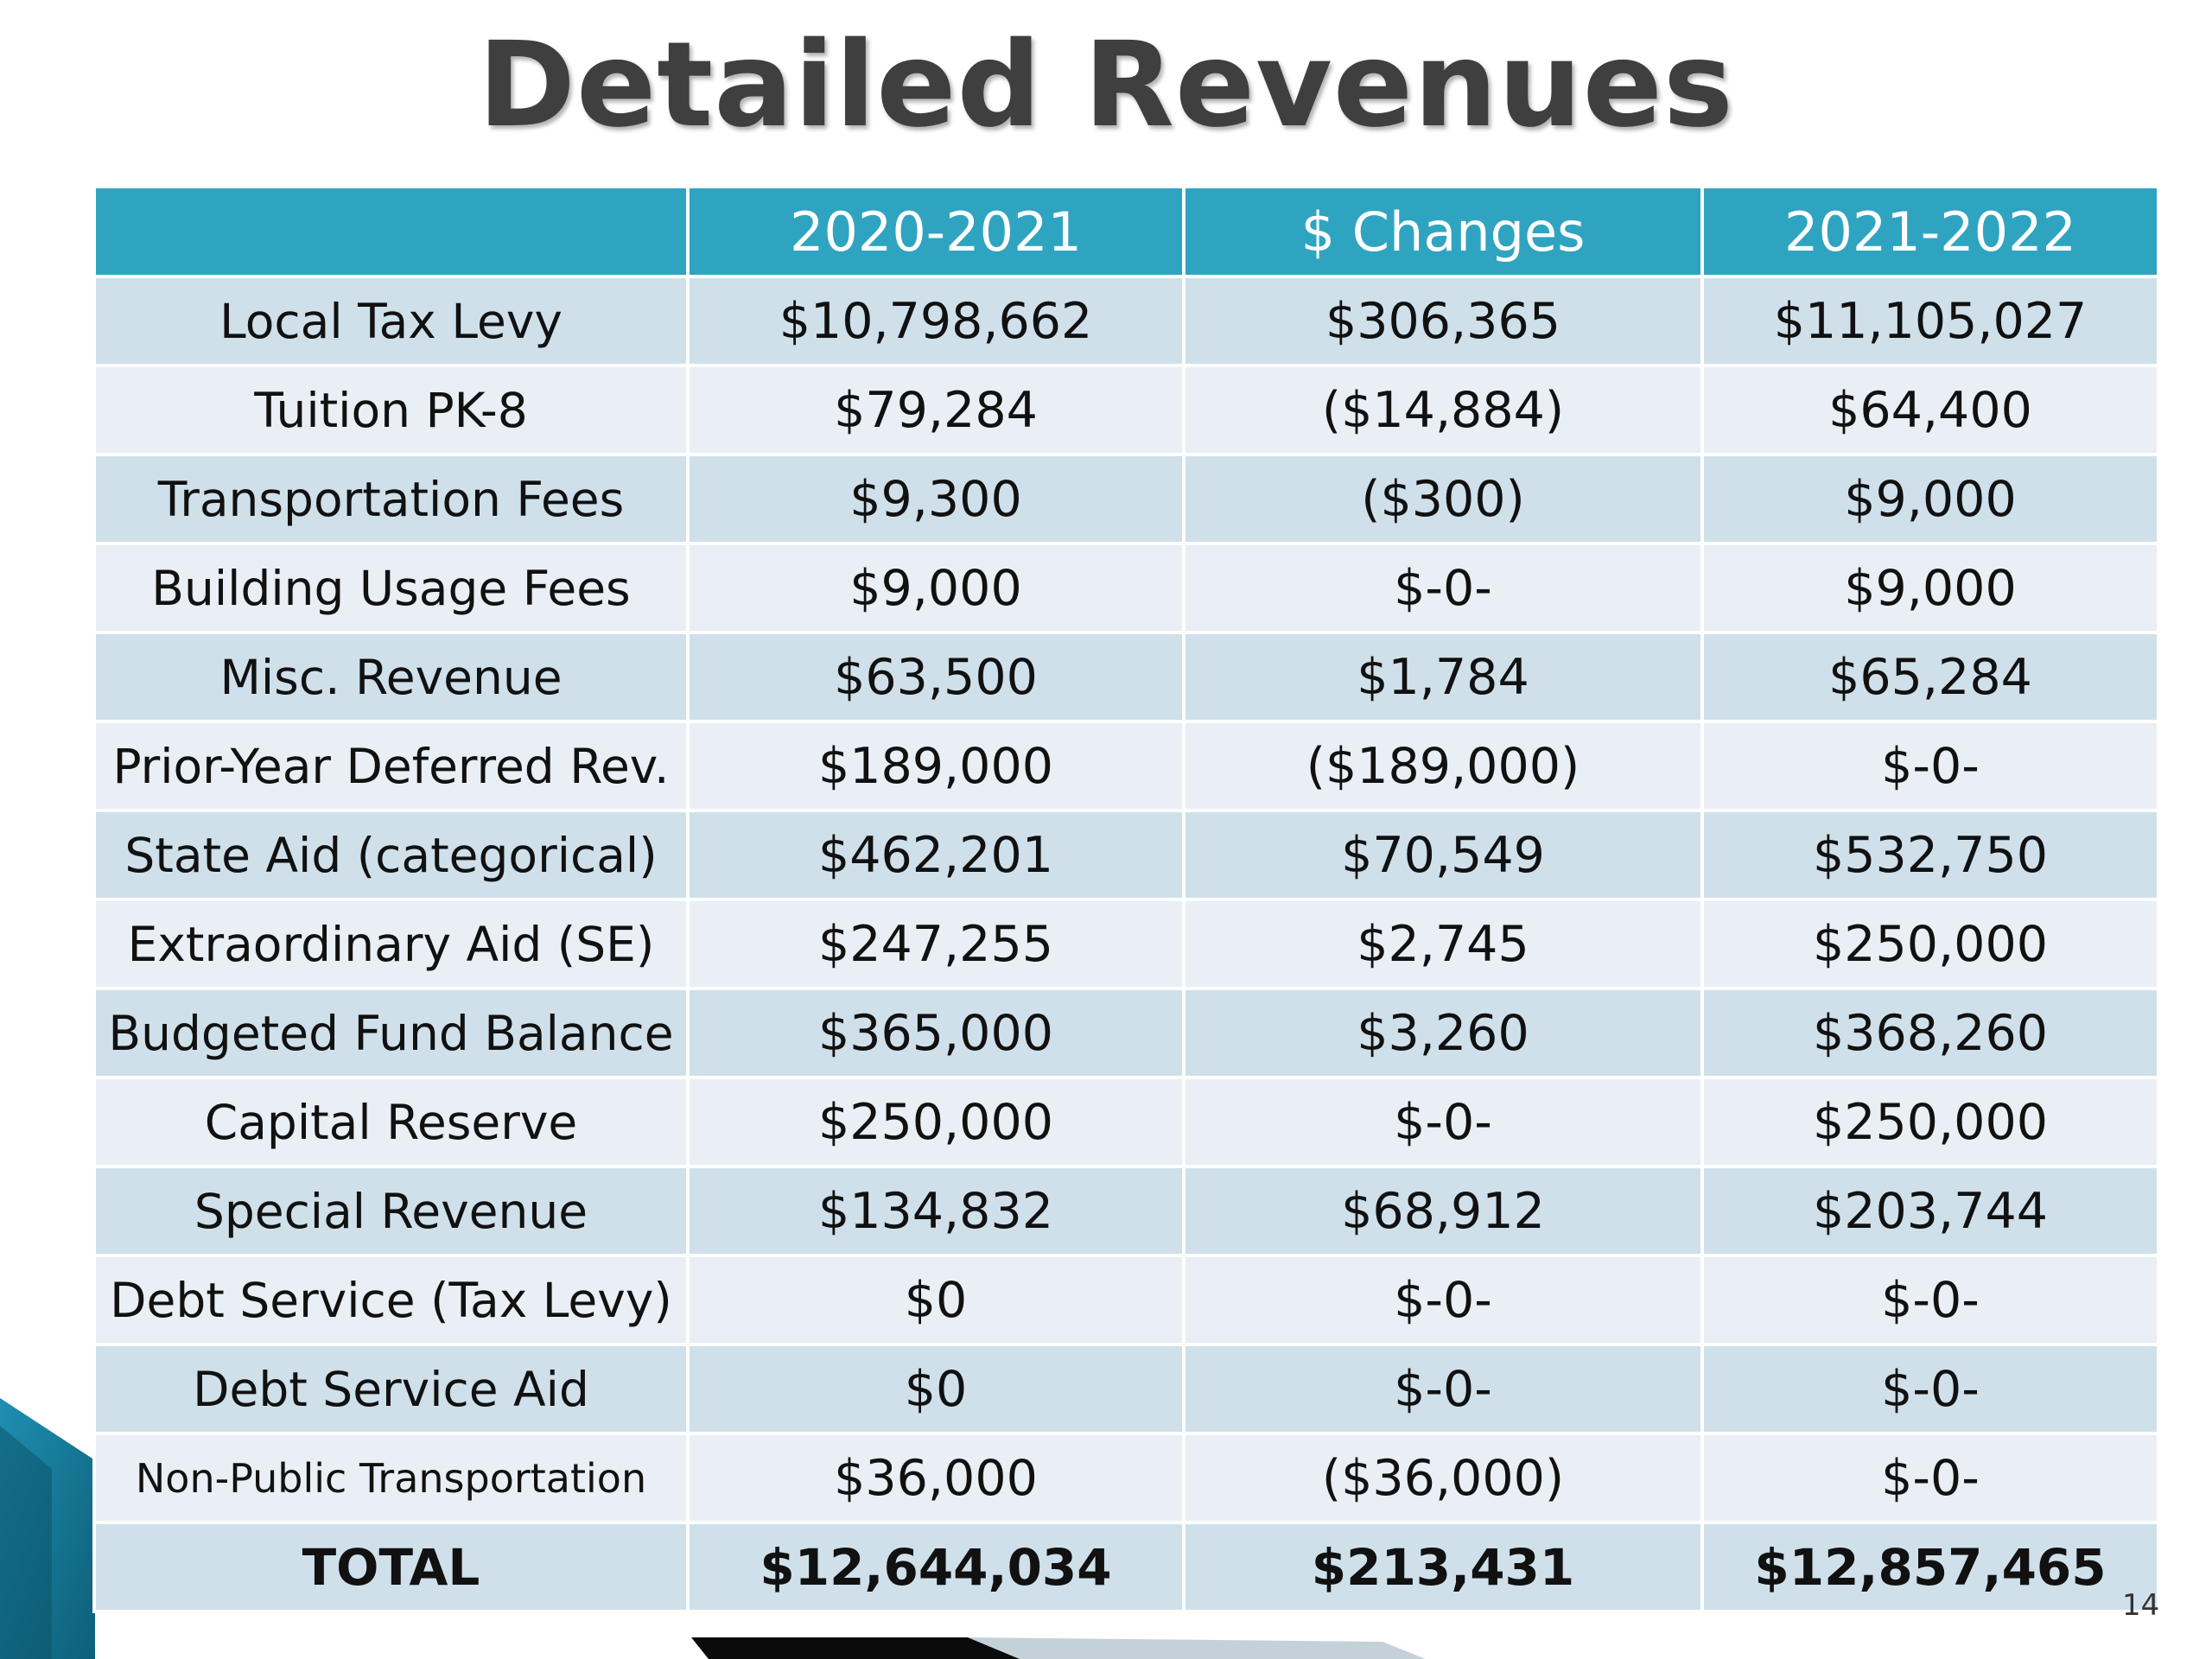 This screenshot has width=2212, height=1659. What do you see at coordinates (391, 1389) in the screenshot?
I see `row-label: Debt Service Aid` at bounding box center [391, 1389].